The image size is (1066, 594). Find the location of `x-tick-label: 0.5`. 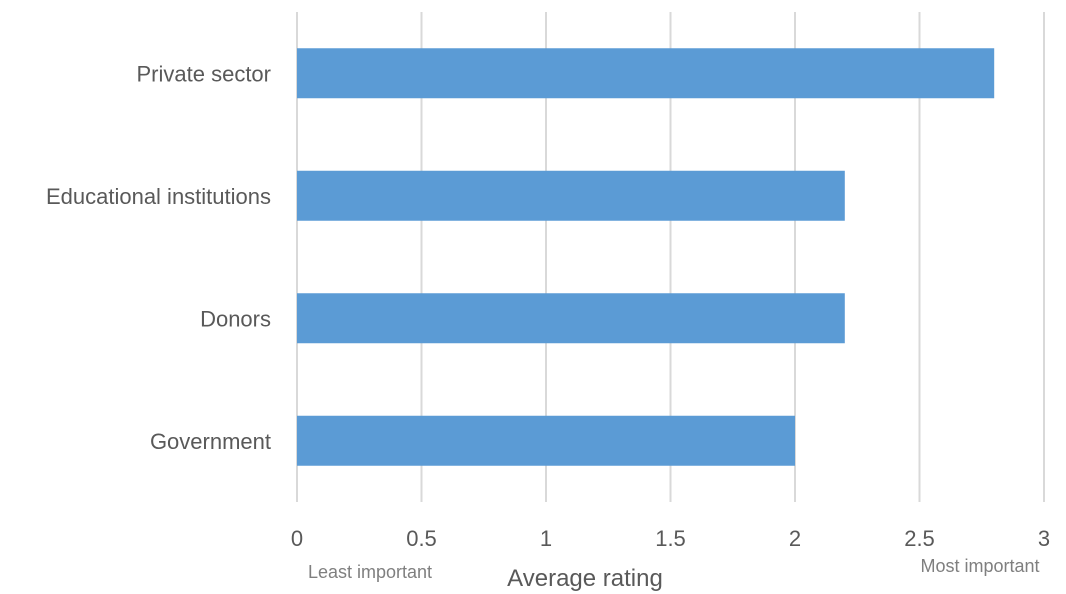

x-tick-label: 0.5 is located at coordinates (421, 538).